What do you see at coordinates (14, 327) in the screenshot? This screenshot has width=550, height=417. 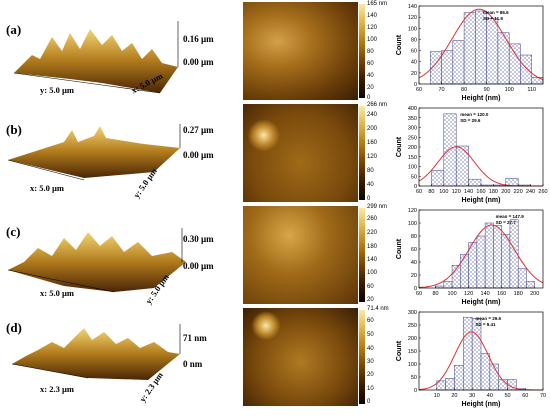 I see `panel-label-d: (d)` at bounding box center [14, 327].